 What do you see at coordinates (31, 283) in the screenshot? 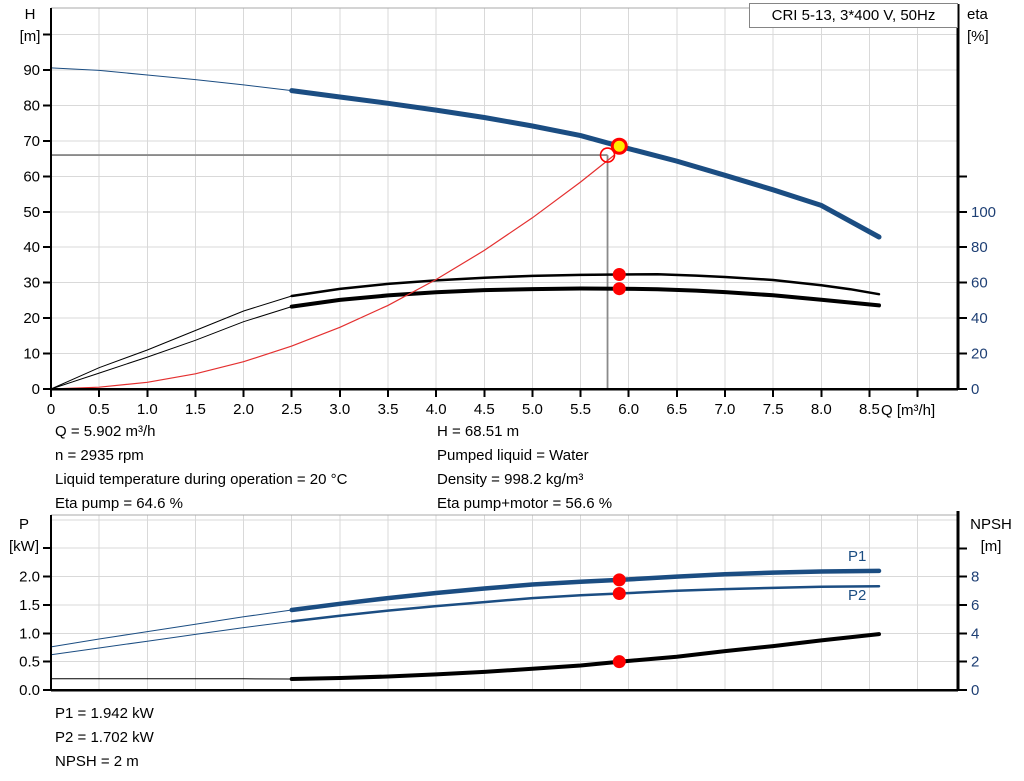
I see `svg-text: 30` at bounding box center [31, 283].